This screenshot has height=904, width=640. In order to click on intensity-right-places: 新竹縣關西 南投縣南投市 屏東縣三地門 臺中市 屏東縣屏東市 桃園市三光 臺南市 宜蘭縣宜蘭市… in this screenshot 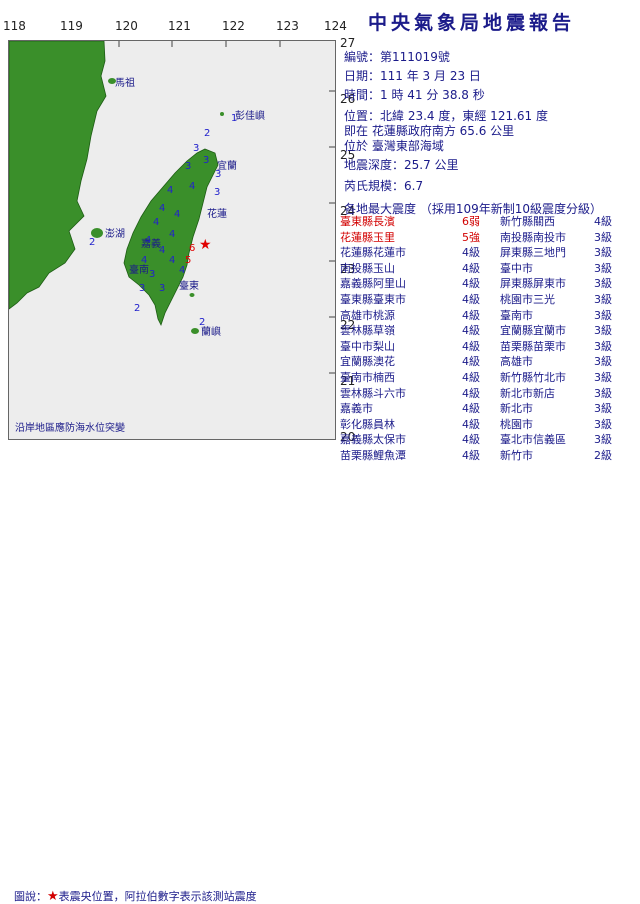, I will do `click(550, 339)`.